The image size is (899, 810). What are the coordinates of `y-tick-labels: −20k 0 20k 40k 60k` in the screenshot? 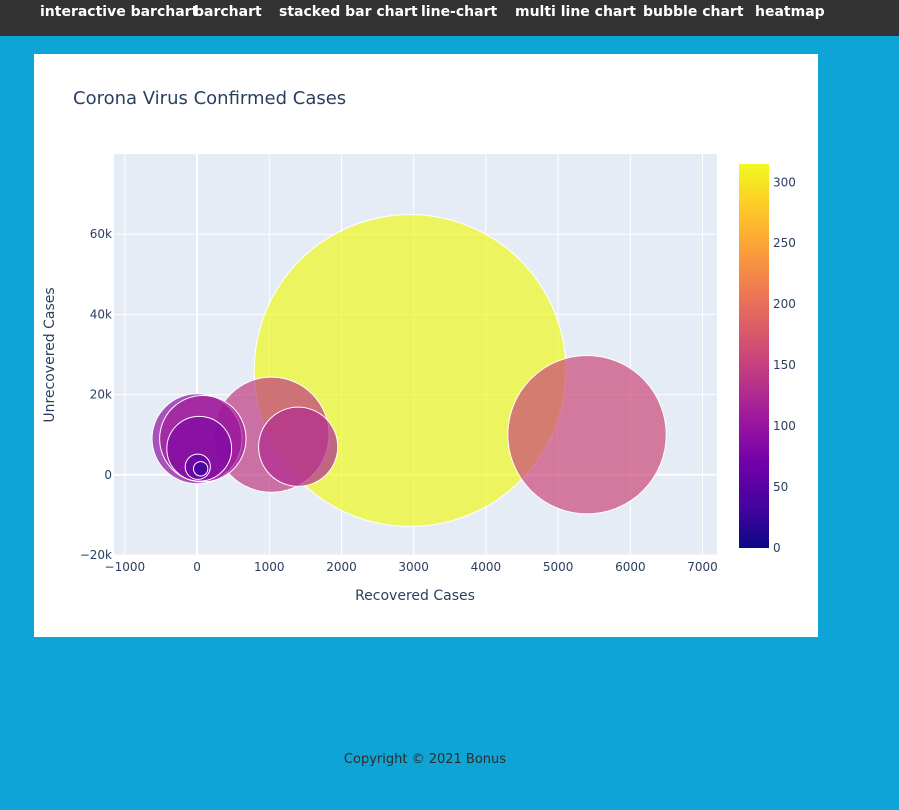 It's located at (96, 394).